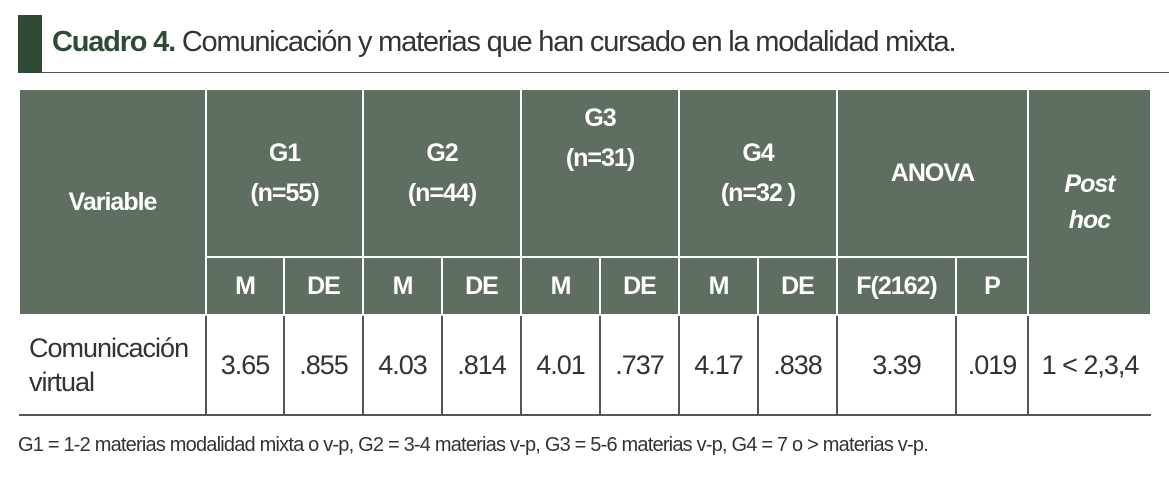 The height and width of the screenshot is (477, 1169). I want to click on table-cell: 3.39, so click(896, 365).